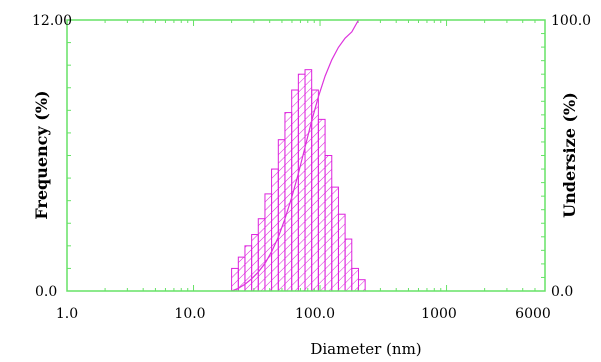  What do you see at coordinates (41, 154) in the screenshot?
I see `y-axis-title: Frequency (%)` at bounding box center [41, 154].